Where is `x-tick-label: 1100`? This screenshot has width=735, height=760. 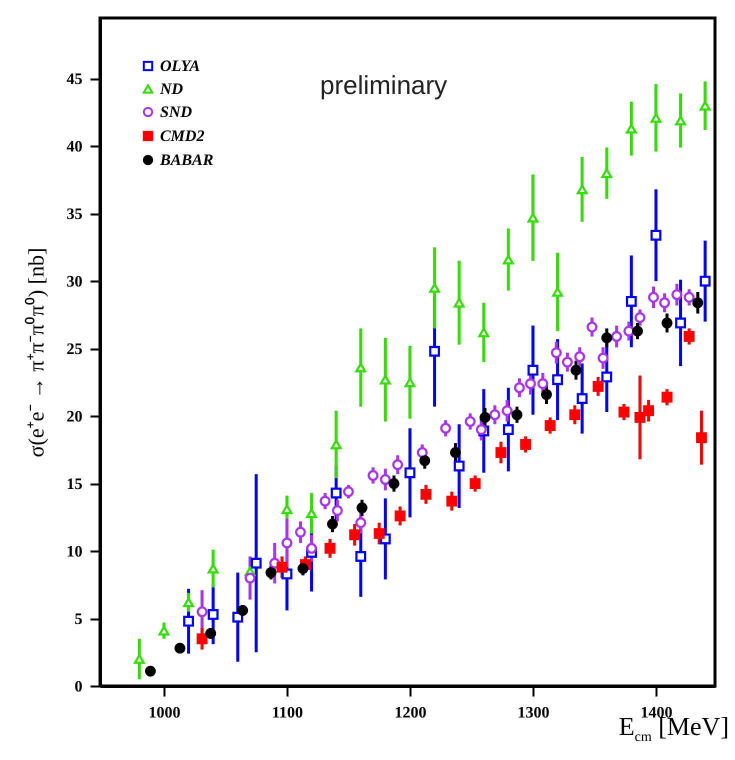
x-tick-label: 1100 is located at coordinates (288, 713).